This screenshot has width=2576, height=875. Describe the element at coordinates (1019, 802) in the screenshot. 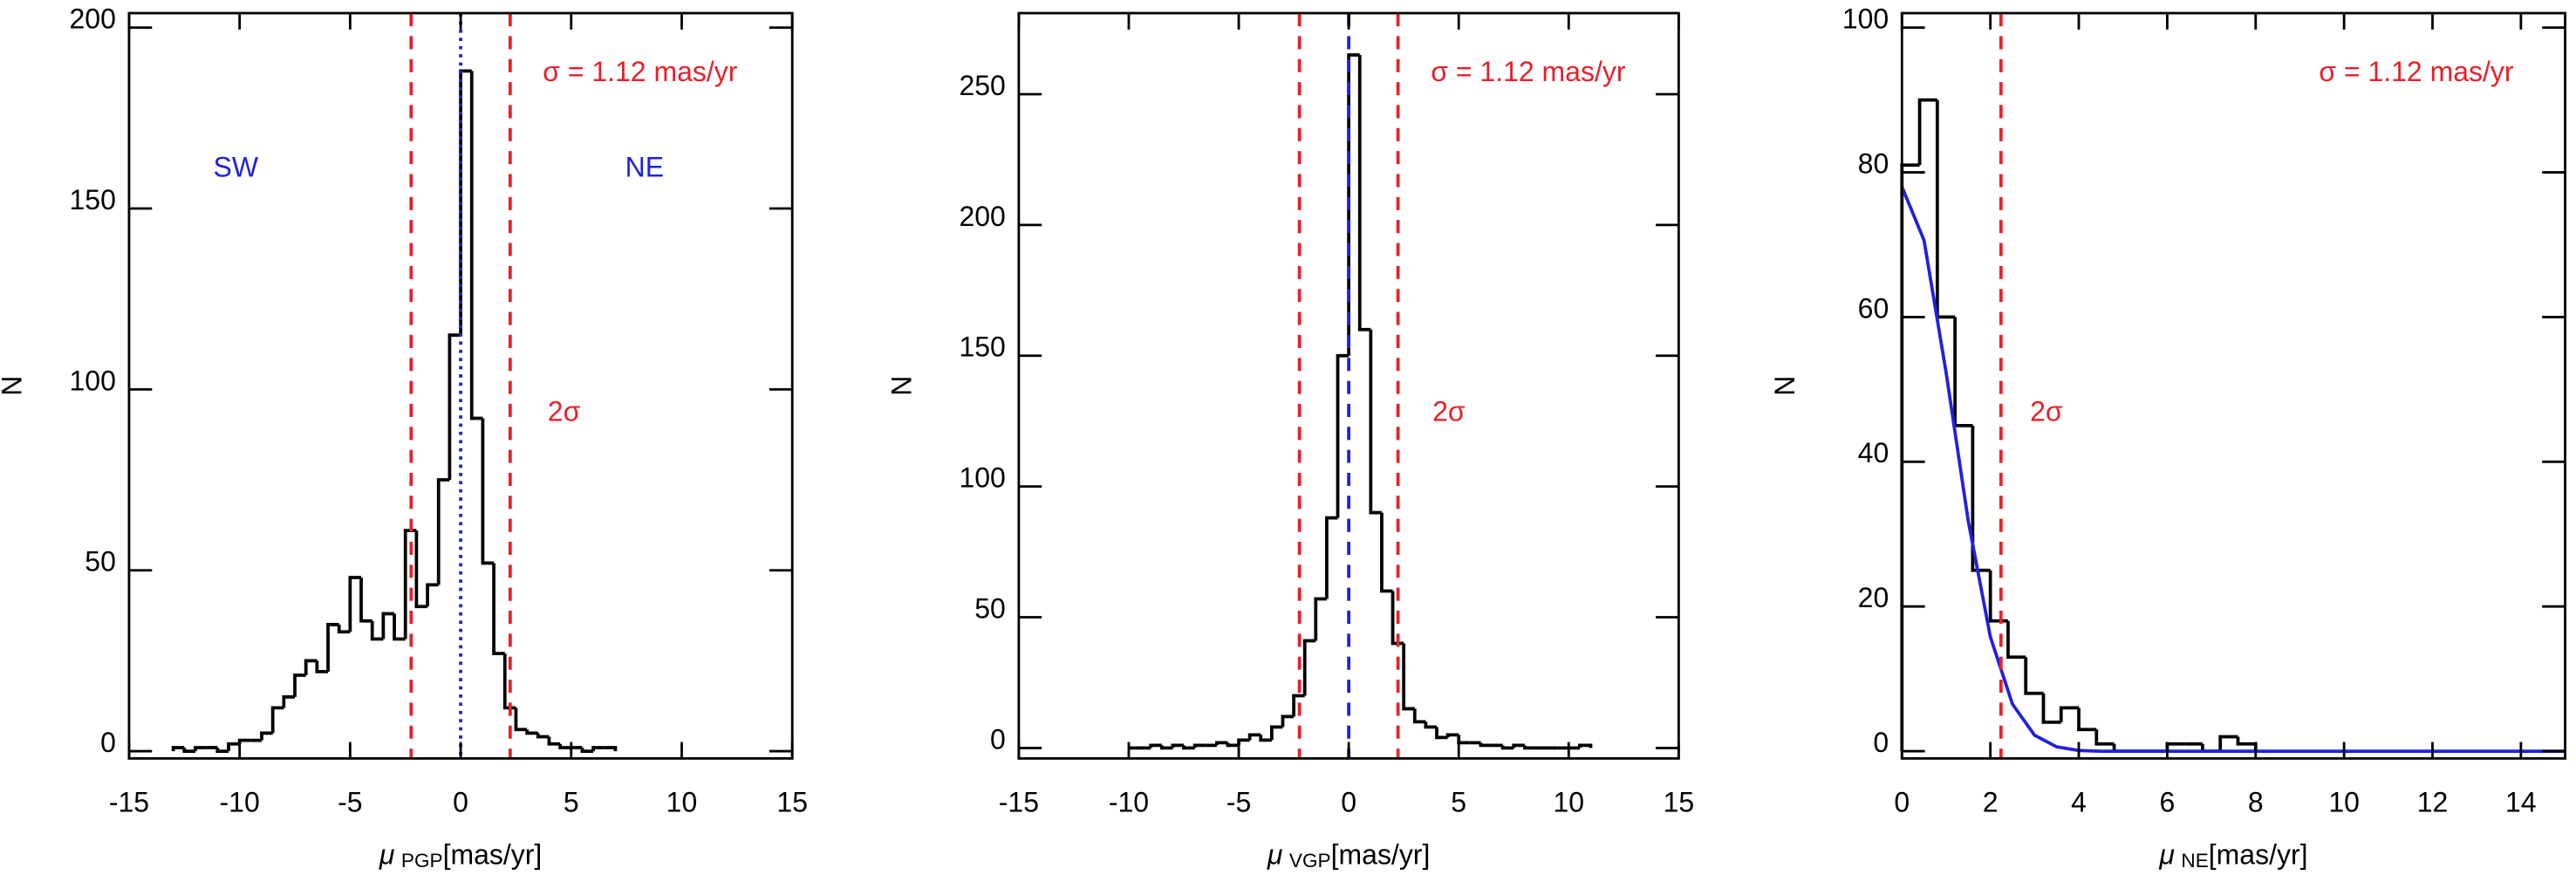

I see `x-tick-label: -15` at that location.